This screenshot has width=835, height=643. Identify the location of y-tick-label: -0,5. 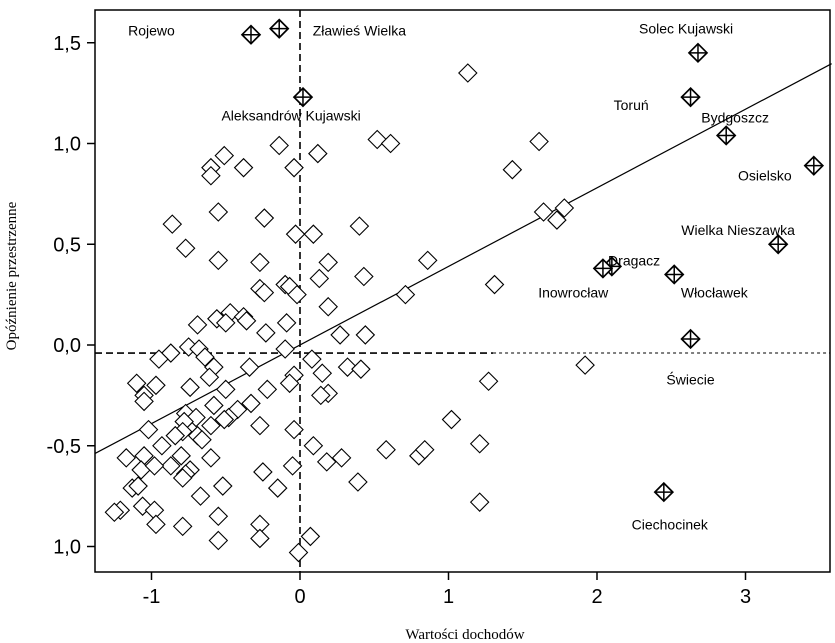
(64, 447).